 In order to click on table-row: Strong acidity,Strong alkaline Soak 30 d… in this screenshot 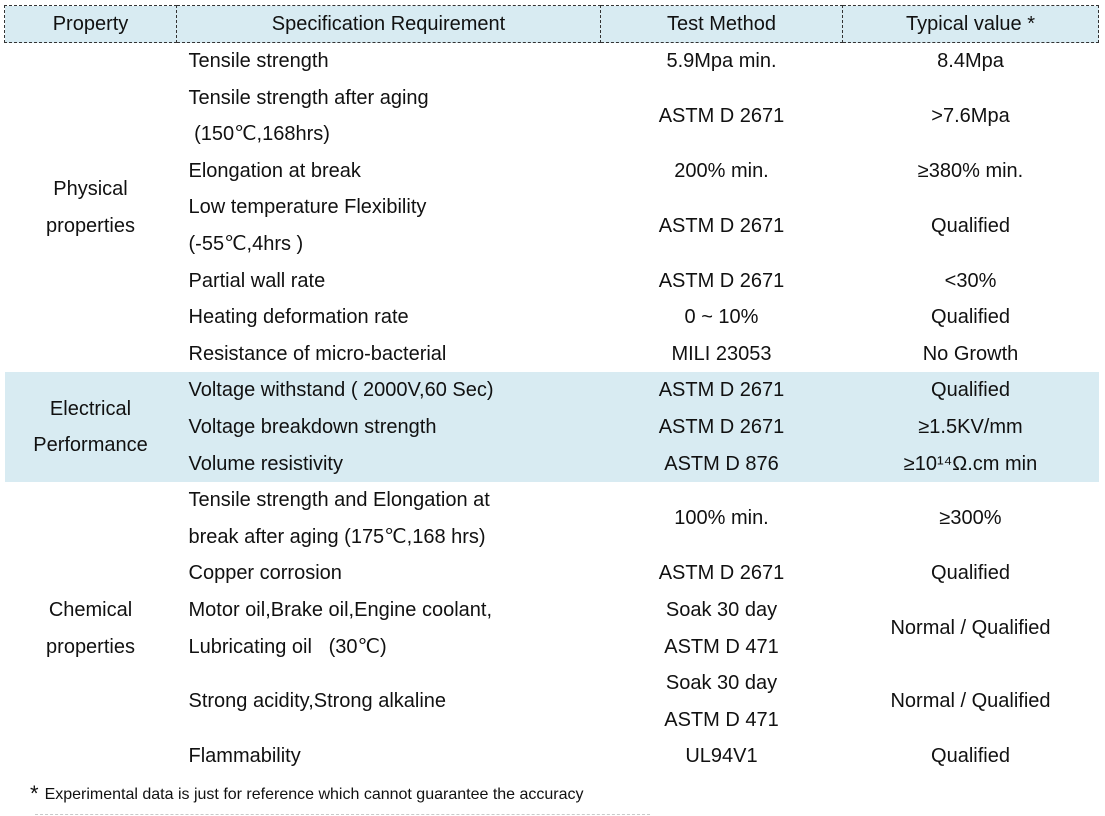, I will do `click(552, 701)`.